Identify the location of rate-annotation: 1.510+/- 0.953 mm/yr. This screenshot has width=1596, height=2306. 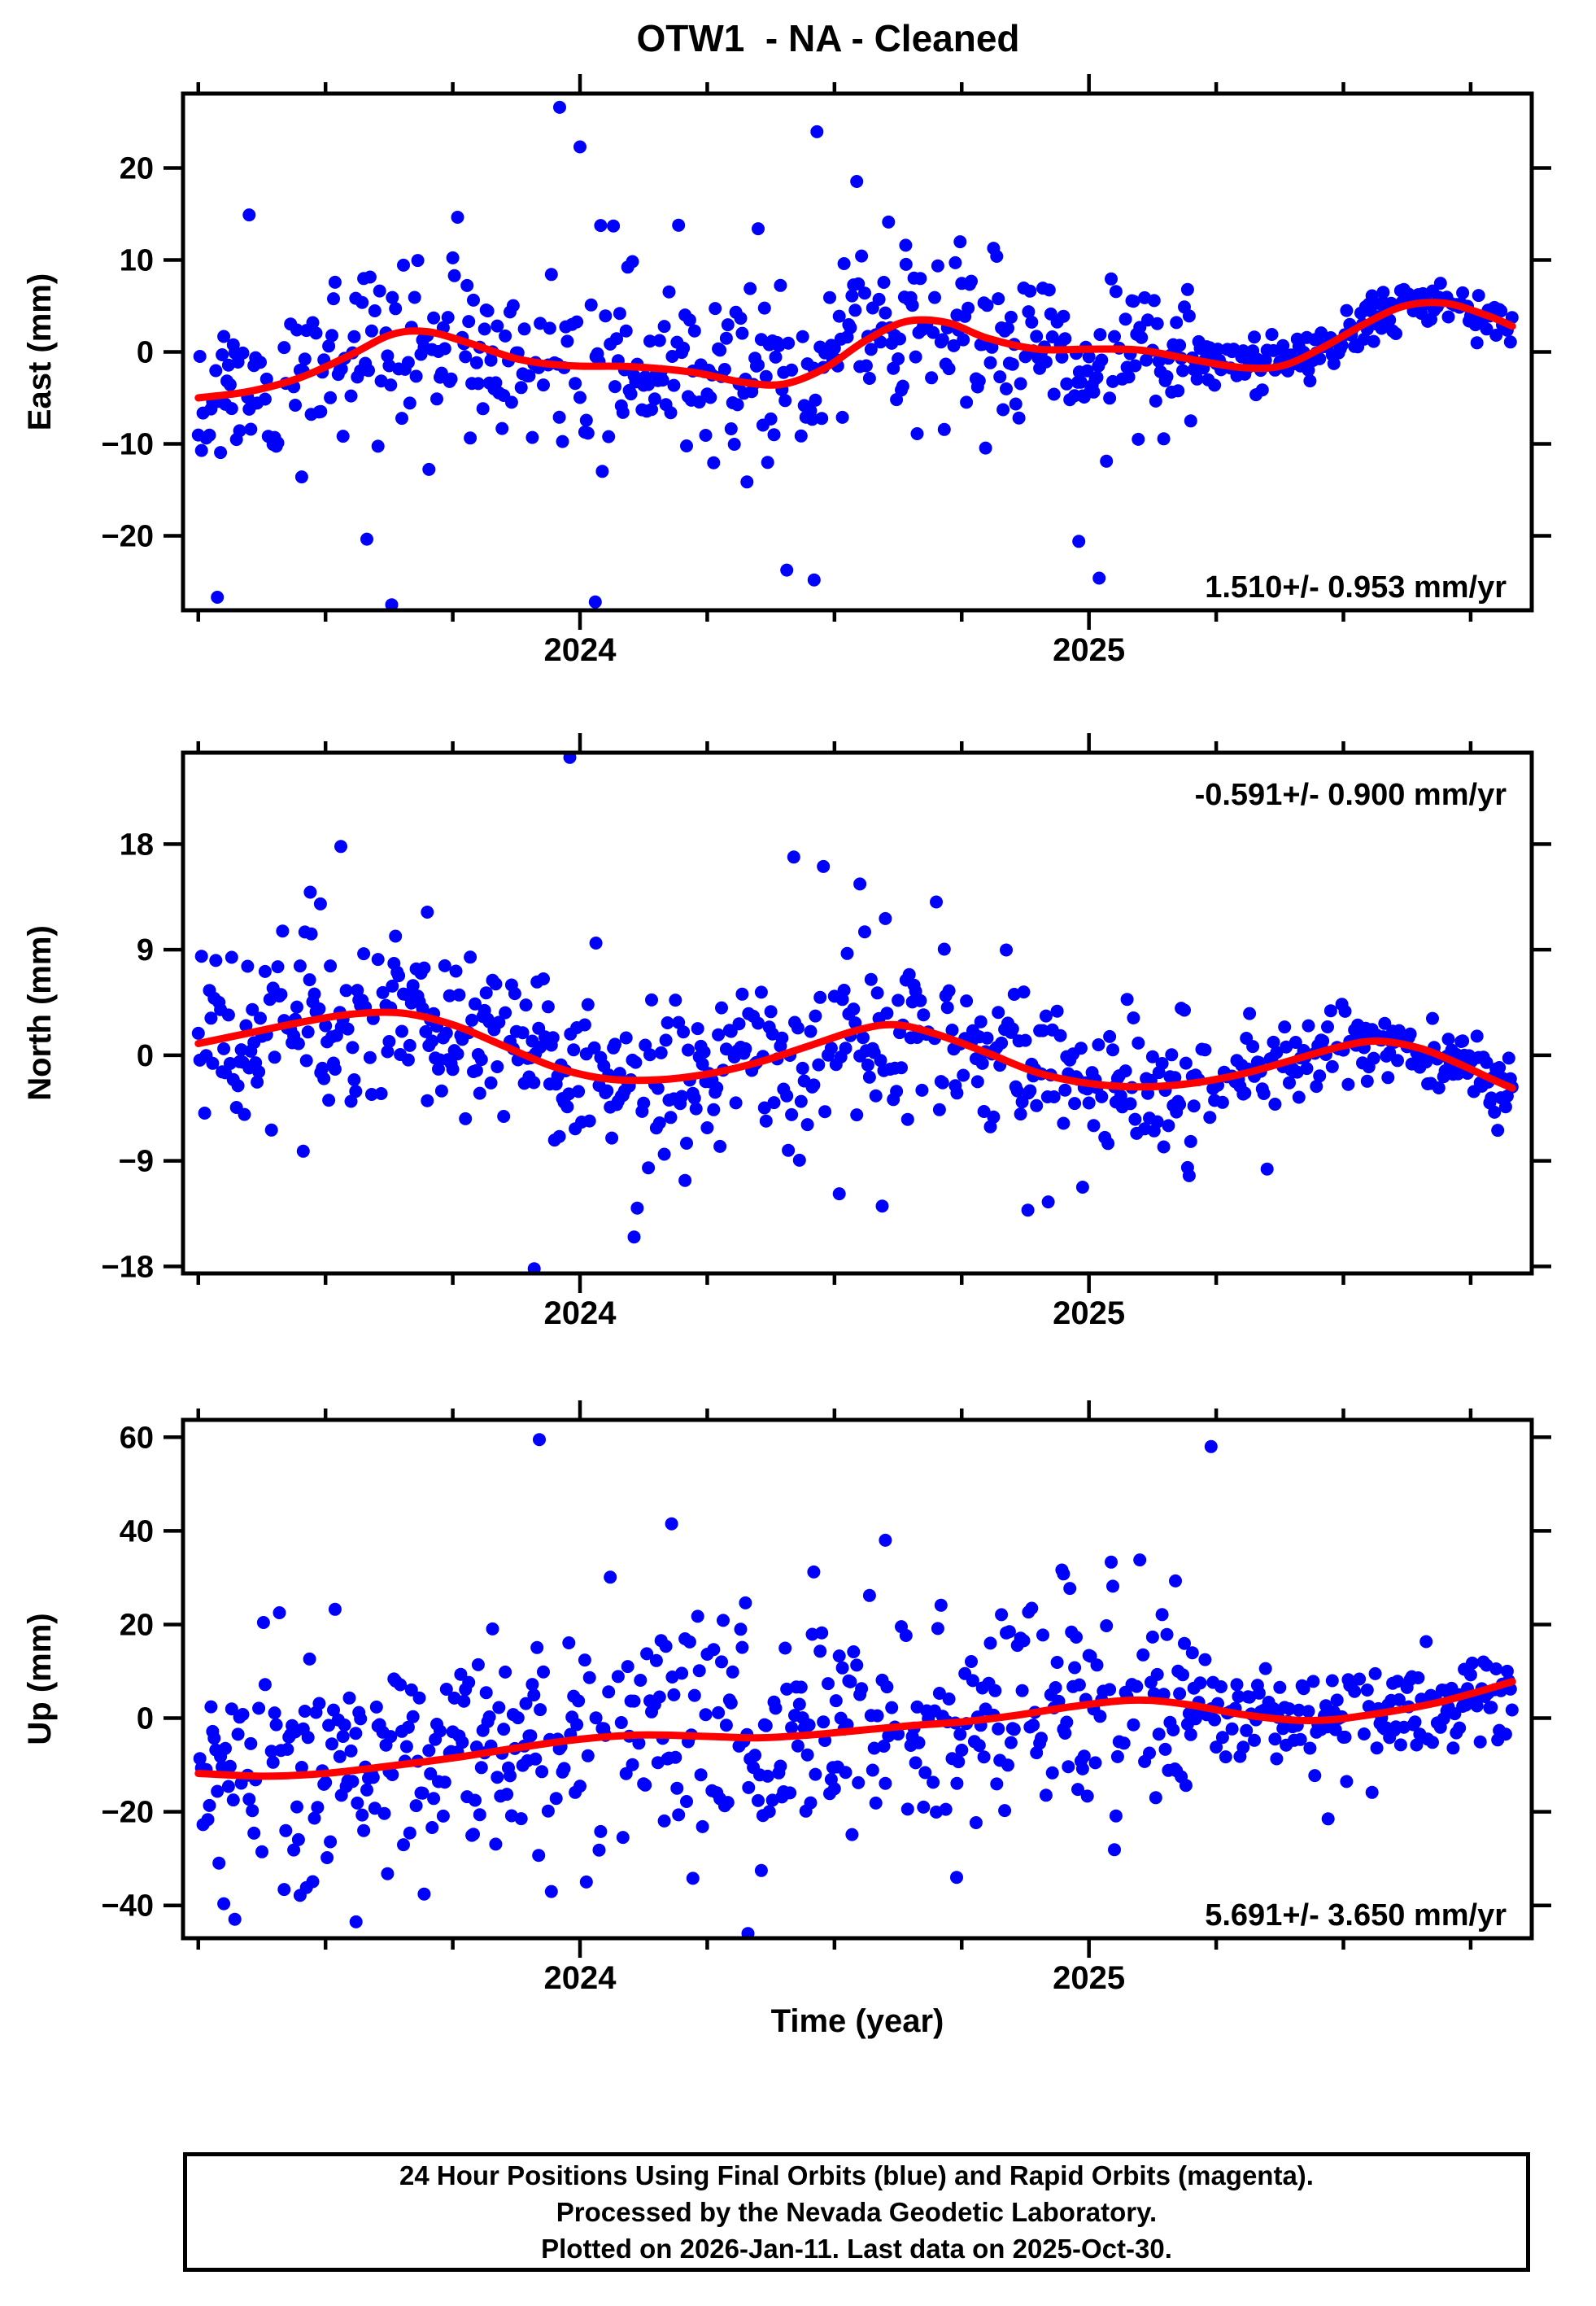
(1356, 587).